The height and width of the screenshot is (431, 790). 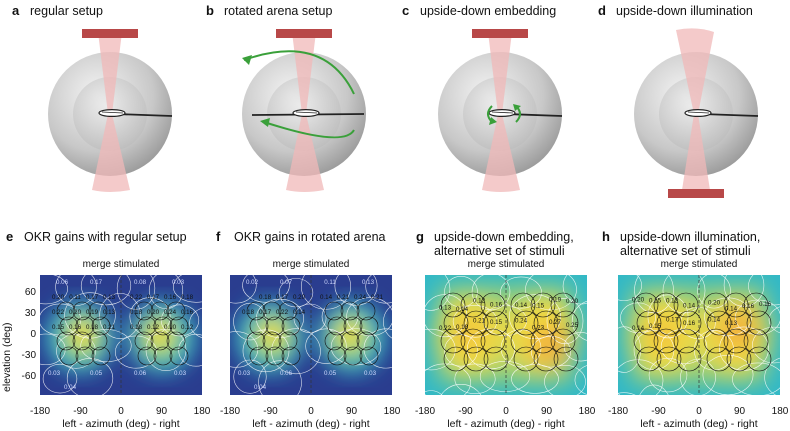 What do you see at coordinates (690, 237) in the screenshot?
I see `panel-title: upside-down illumination,` at bounding box center [690, 237].